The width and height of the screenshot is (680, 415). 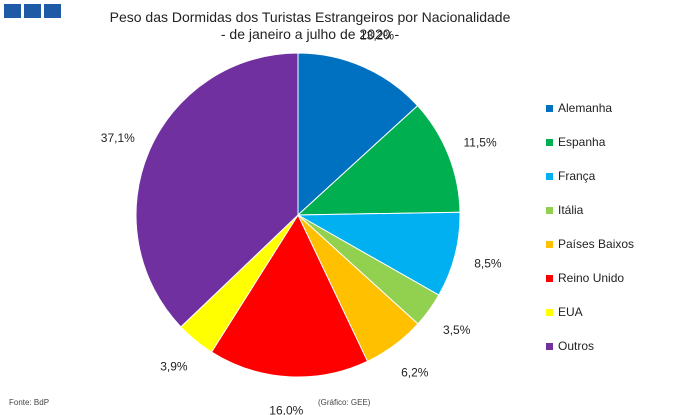 I want to click on legend-label: Espanha, so click(x=582, y=142).